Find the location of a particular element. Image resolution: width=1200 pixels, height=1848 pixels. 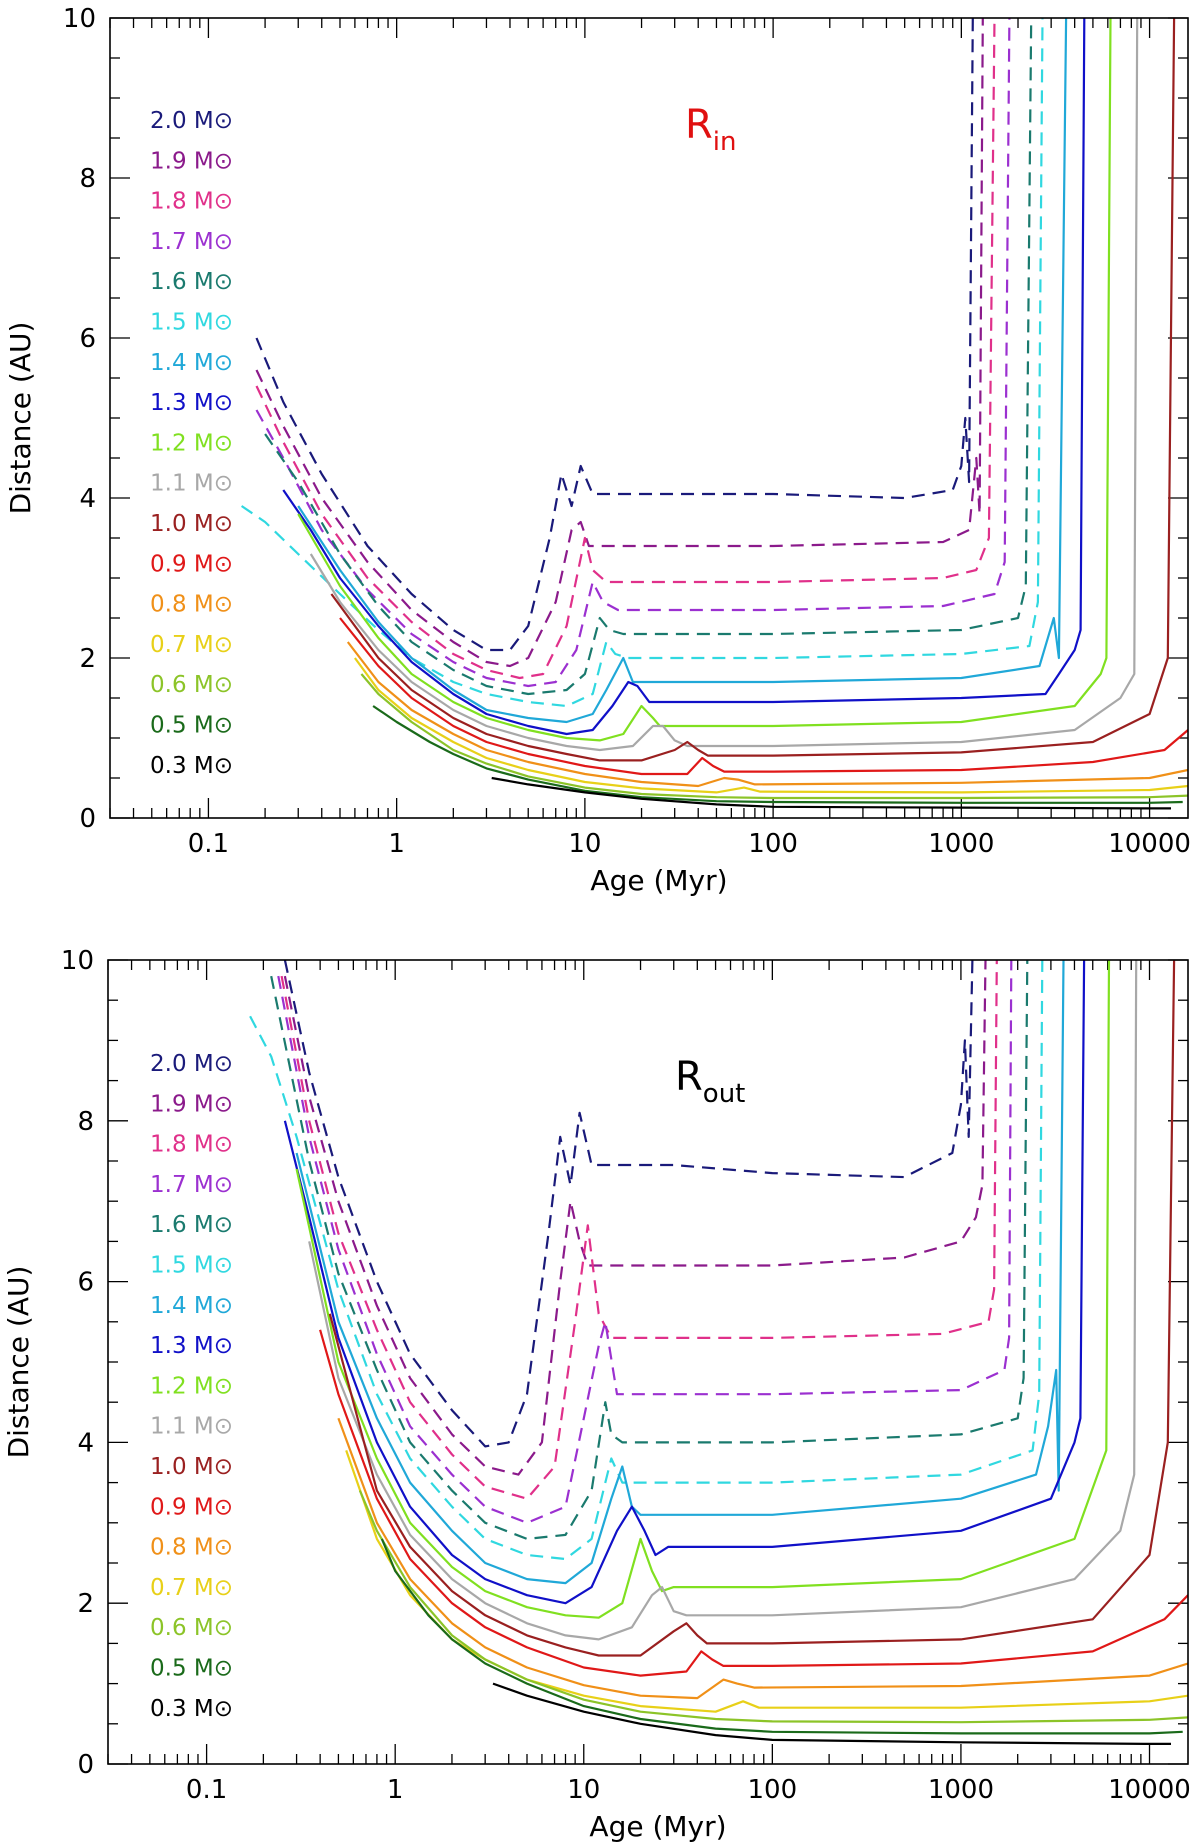

y-tick-label: 0 is located at coordinates (87, 819).